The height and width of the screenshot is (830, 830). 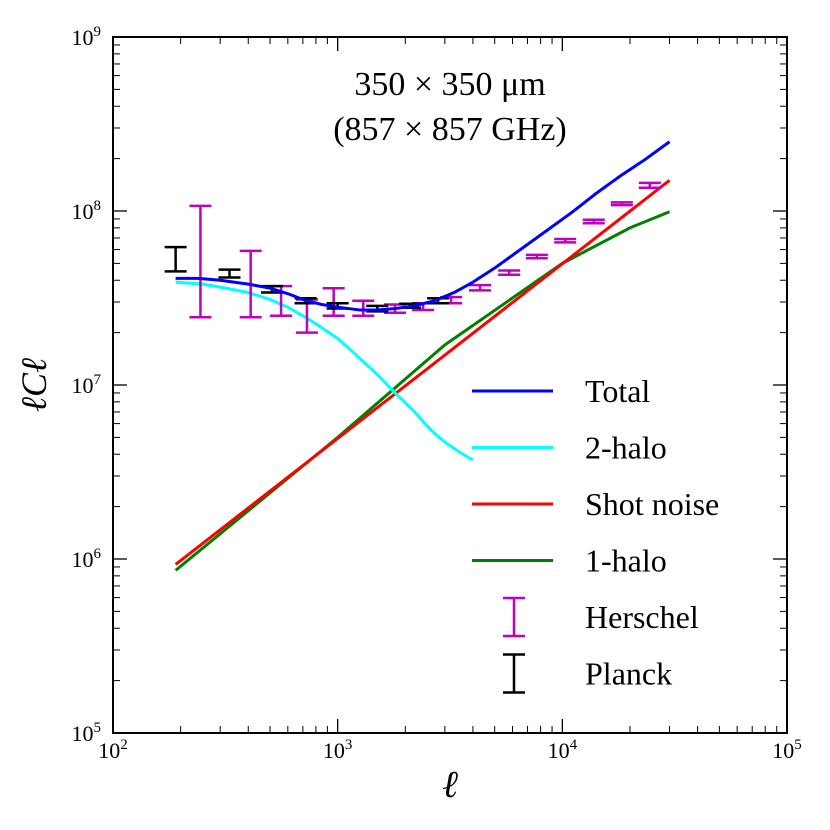 I want to click on legend-label: Shot noise, so click(x=652, y=504).